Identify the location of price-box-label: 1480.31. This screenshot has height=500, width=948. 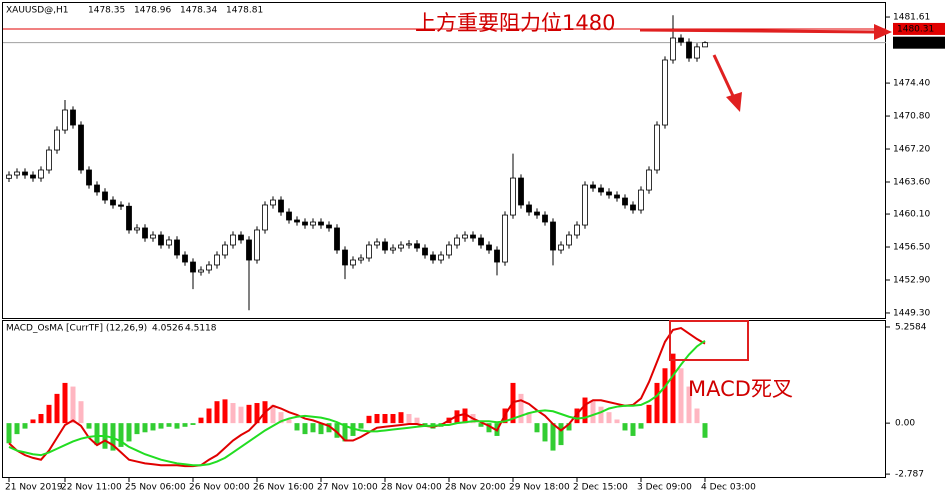
(915, 29).